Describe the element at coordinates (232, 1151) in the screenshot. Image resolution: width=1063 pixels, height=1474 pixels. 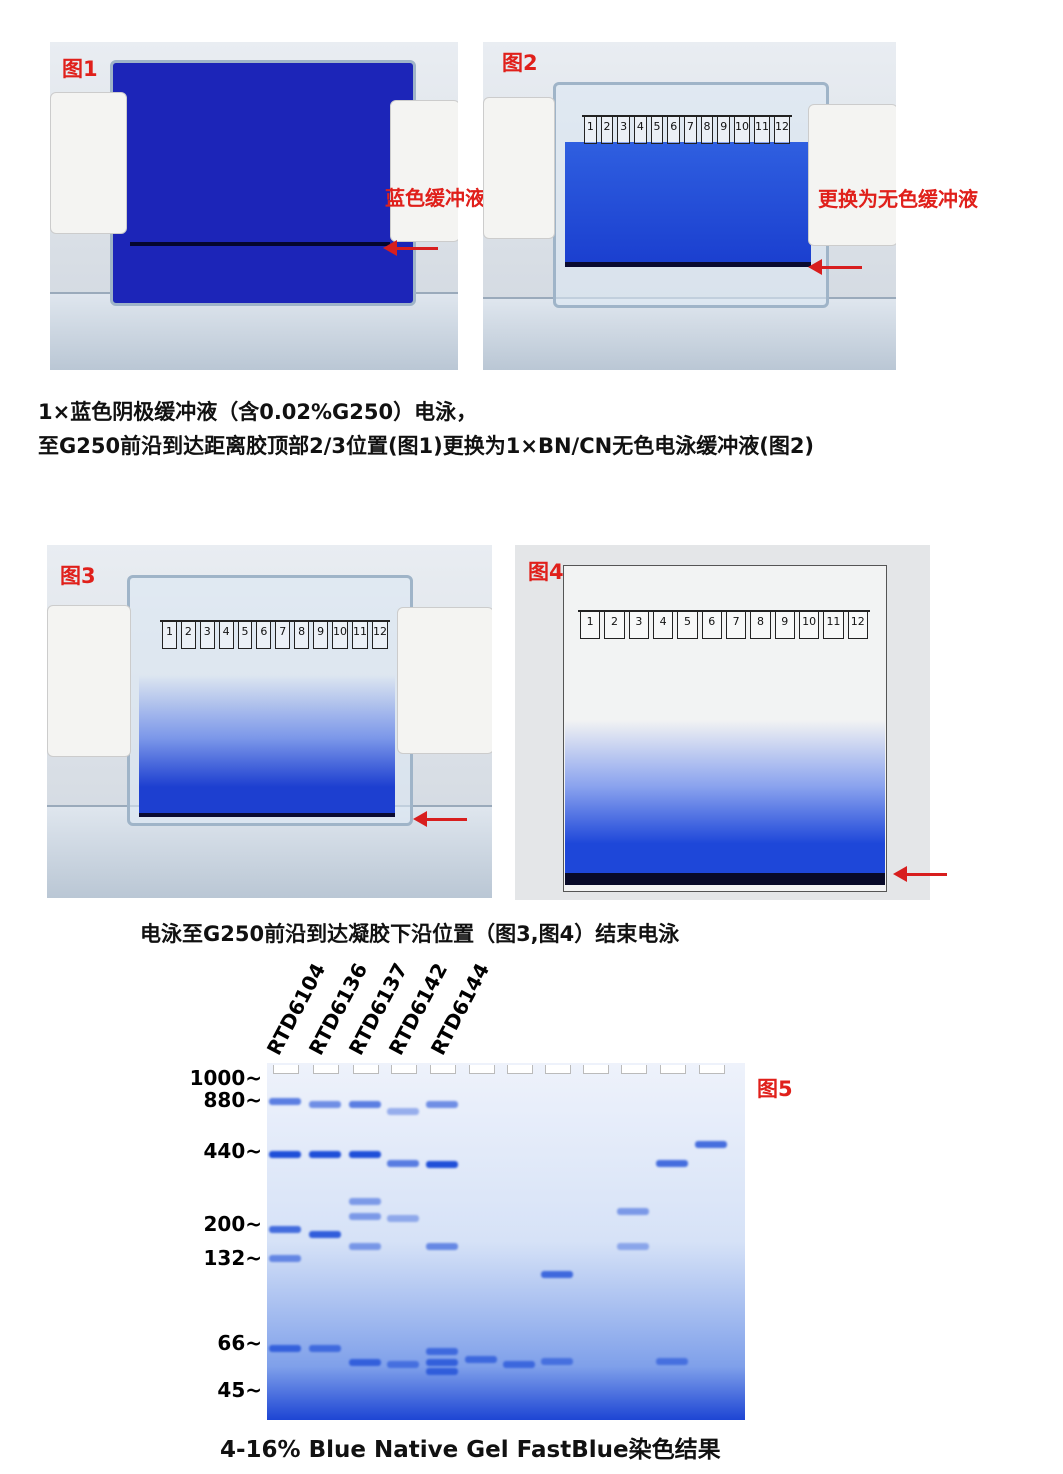
I see `marker-label: 440~` at that location.